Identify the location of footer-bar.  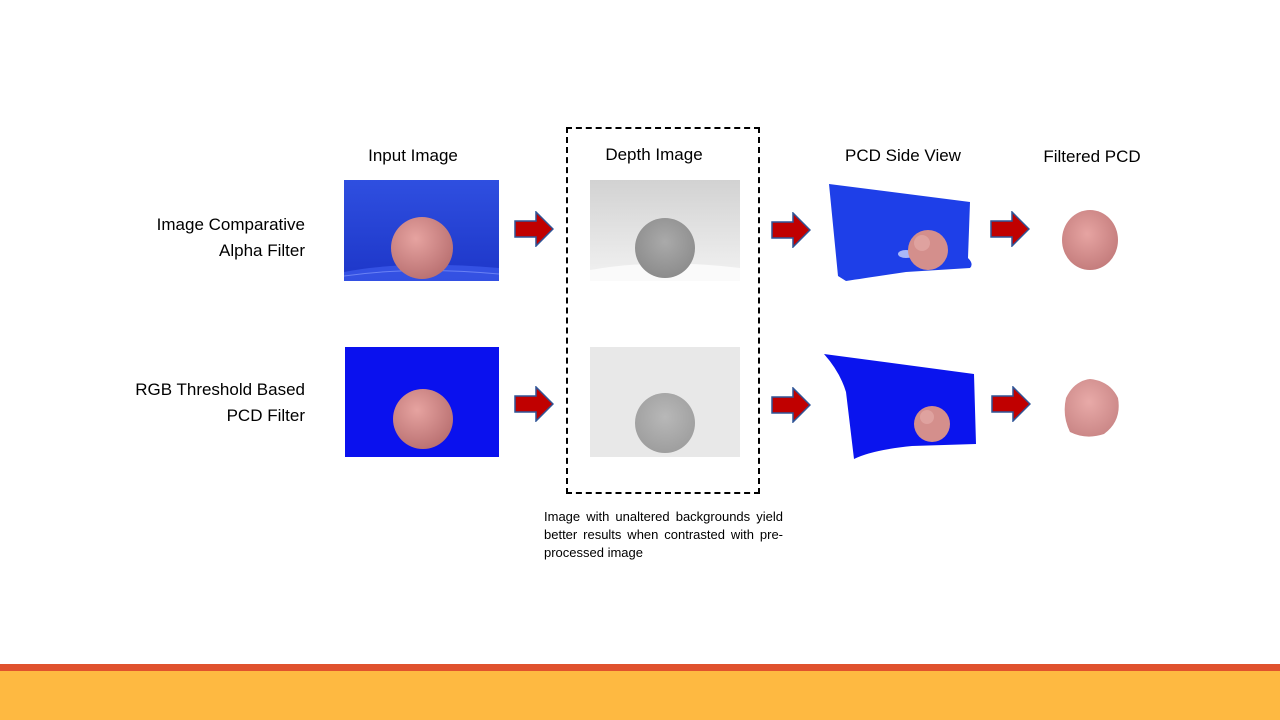
(640, 695).